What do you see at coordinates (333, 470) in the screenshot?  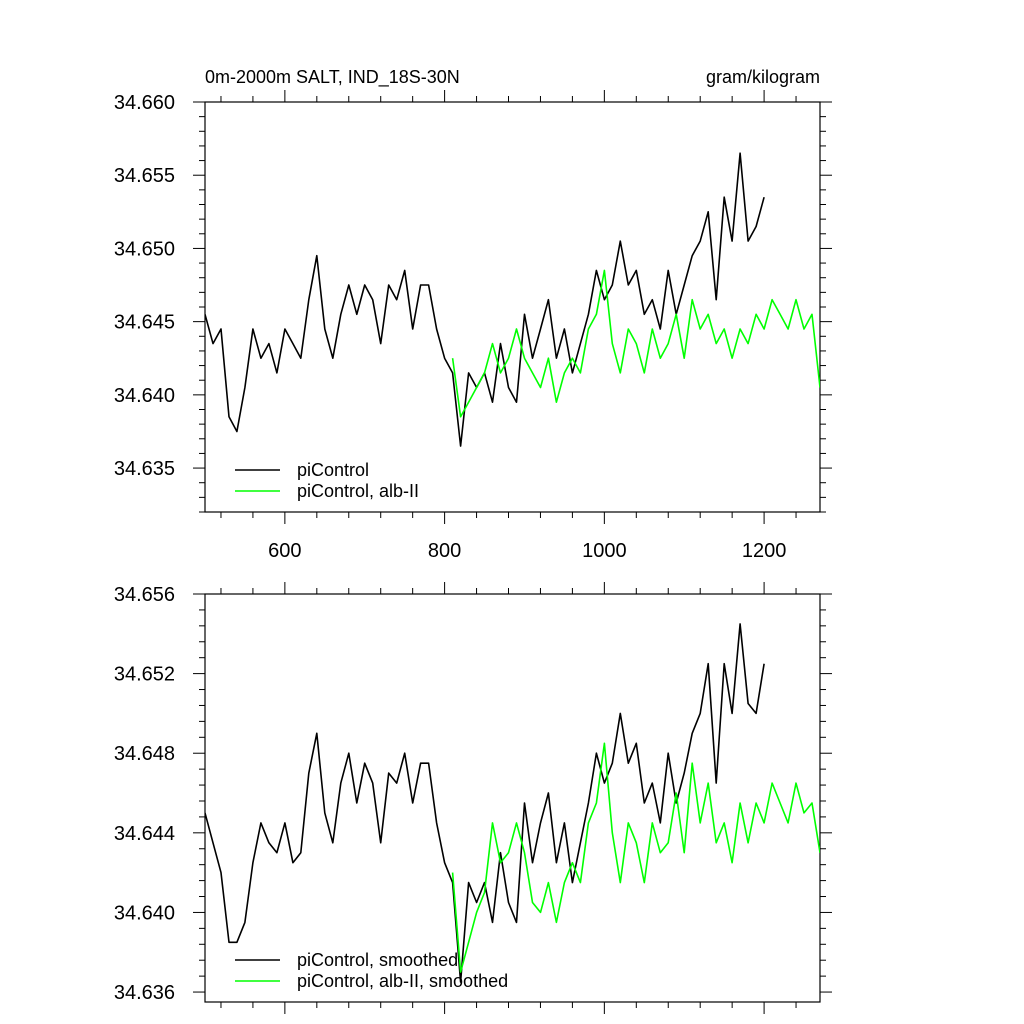 I see `legend-label: piControl` at bounding box center [333, 470].